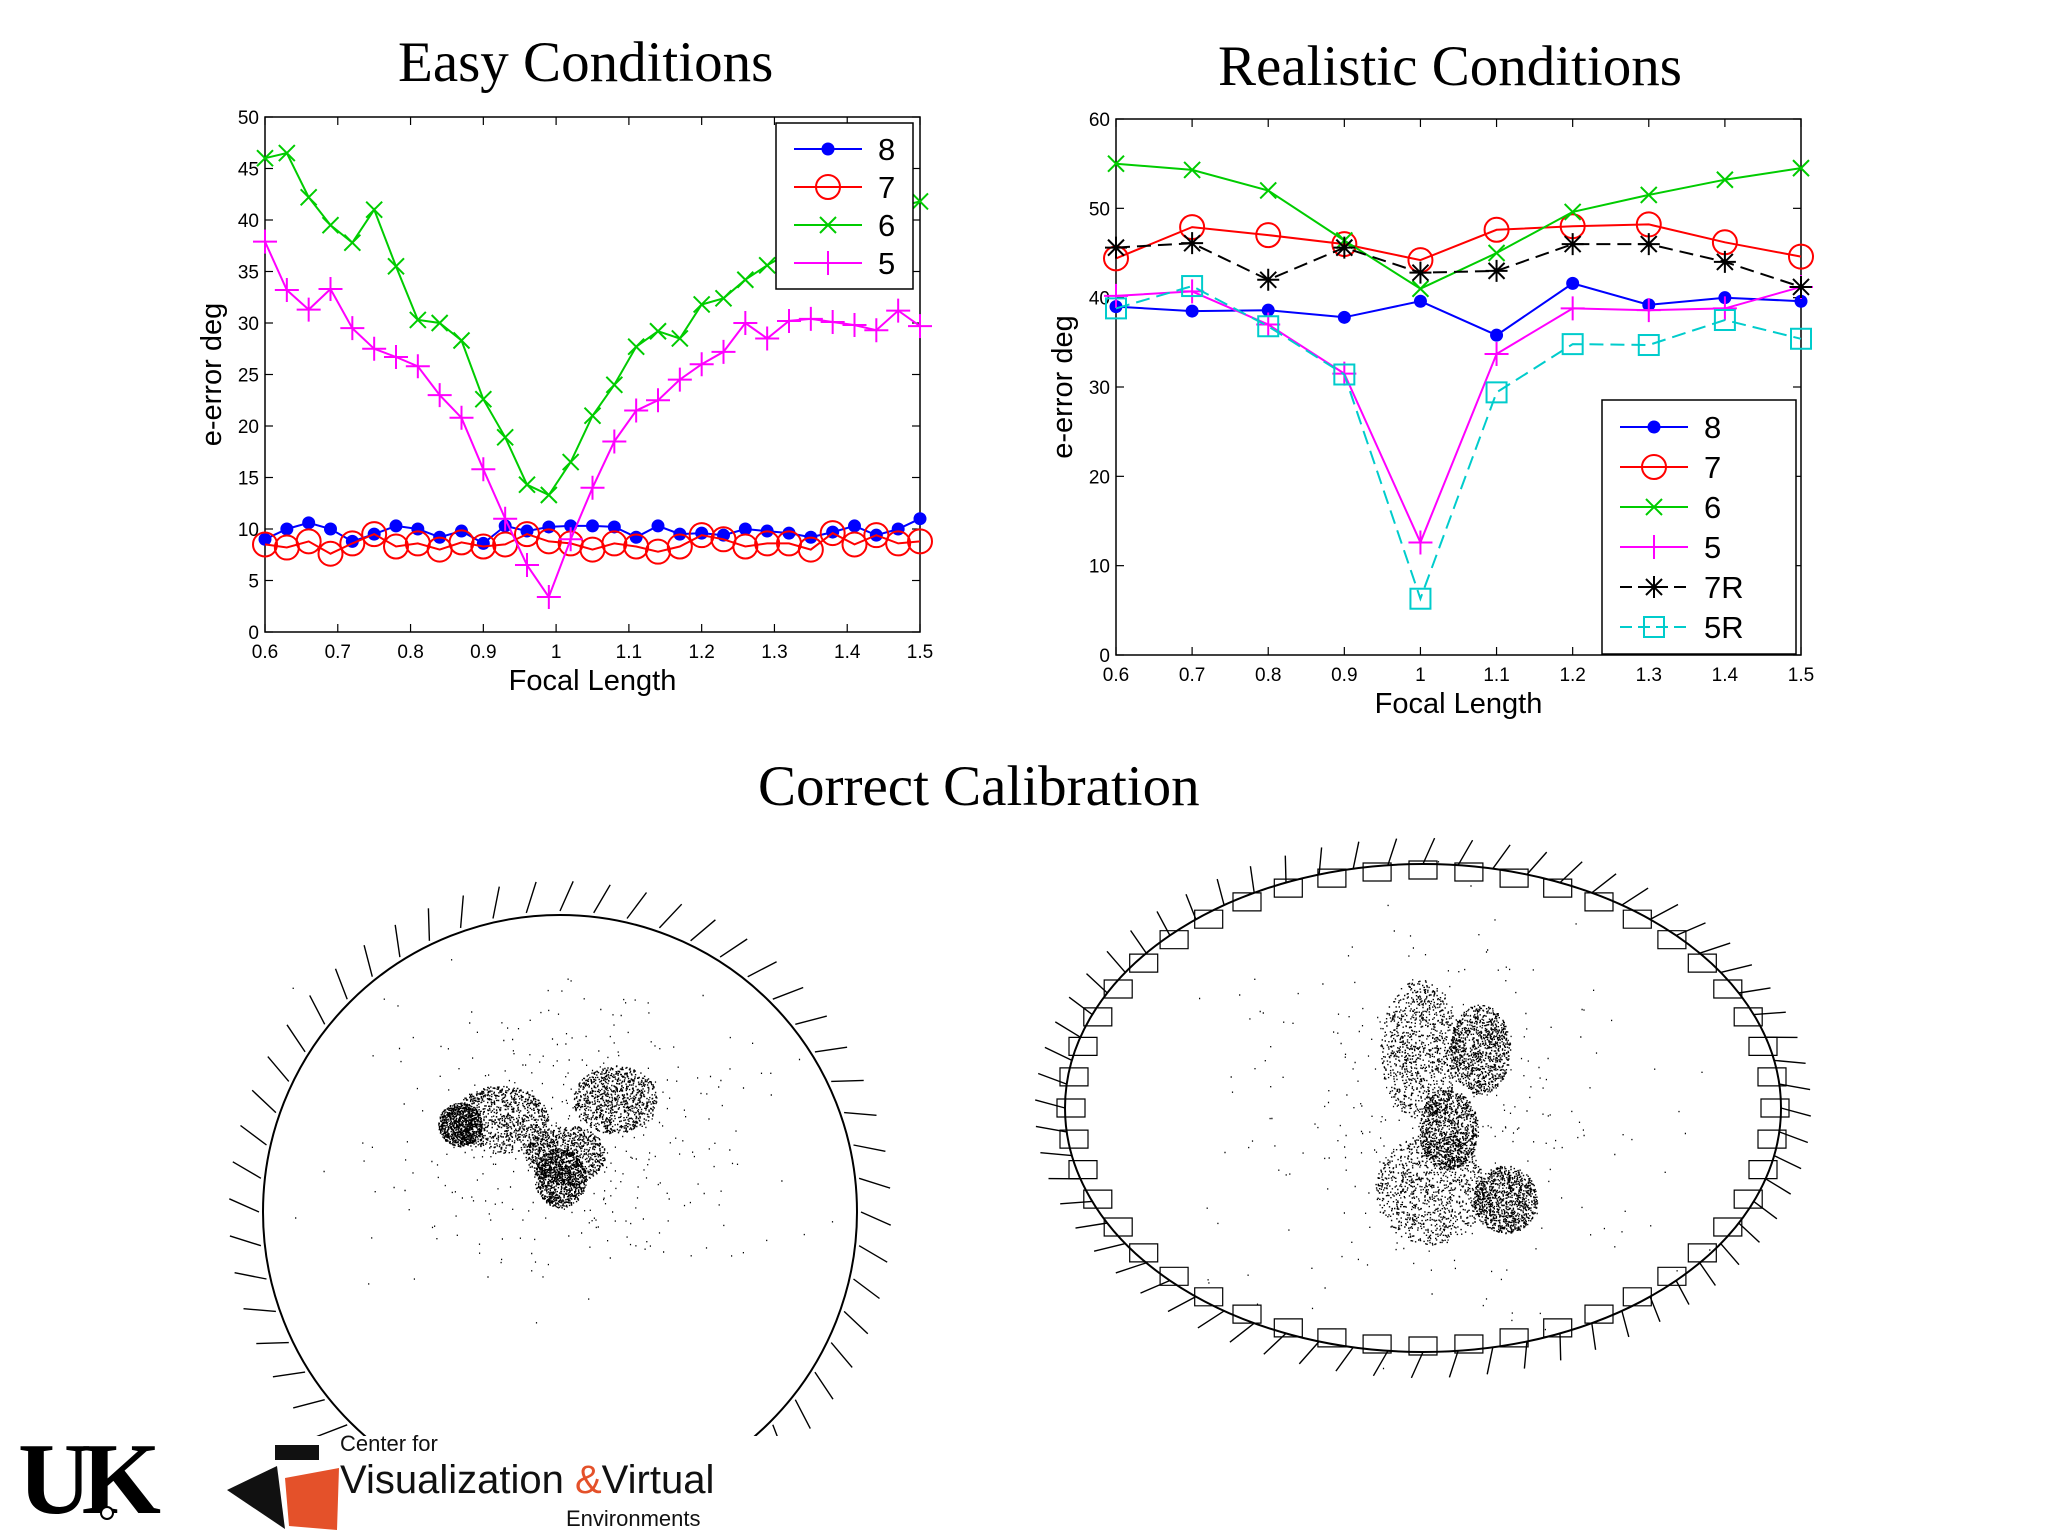  What do you see at coordinates (248, 118) in the screenshot?
I see `y-tick-label: 50` at bounding box center [248, 118].